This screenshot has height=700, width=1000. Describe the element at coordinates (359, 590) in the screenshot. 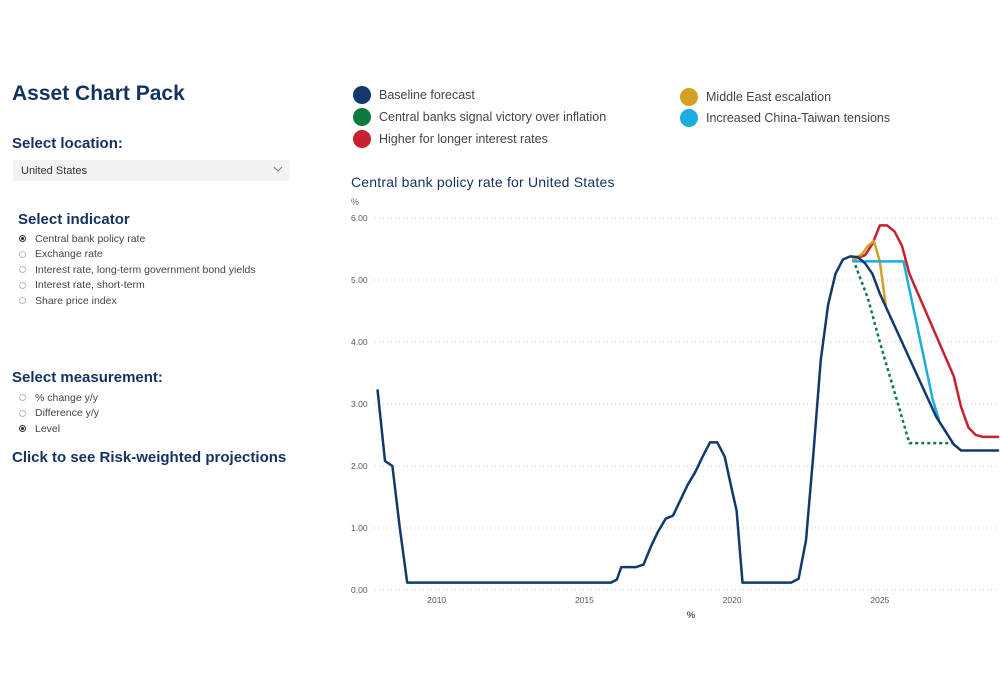

I see `y-tick-label: 0.00` at that location.